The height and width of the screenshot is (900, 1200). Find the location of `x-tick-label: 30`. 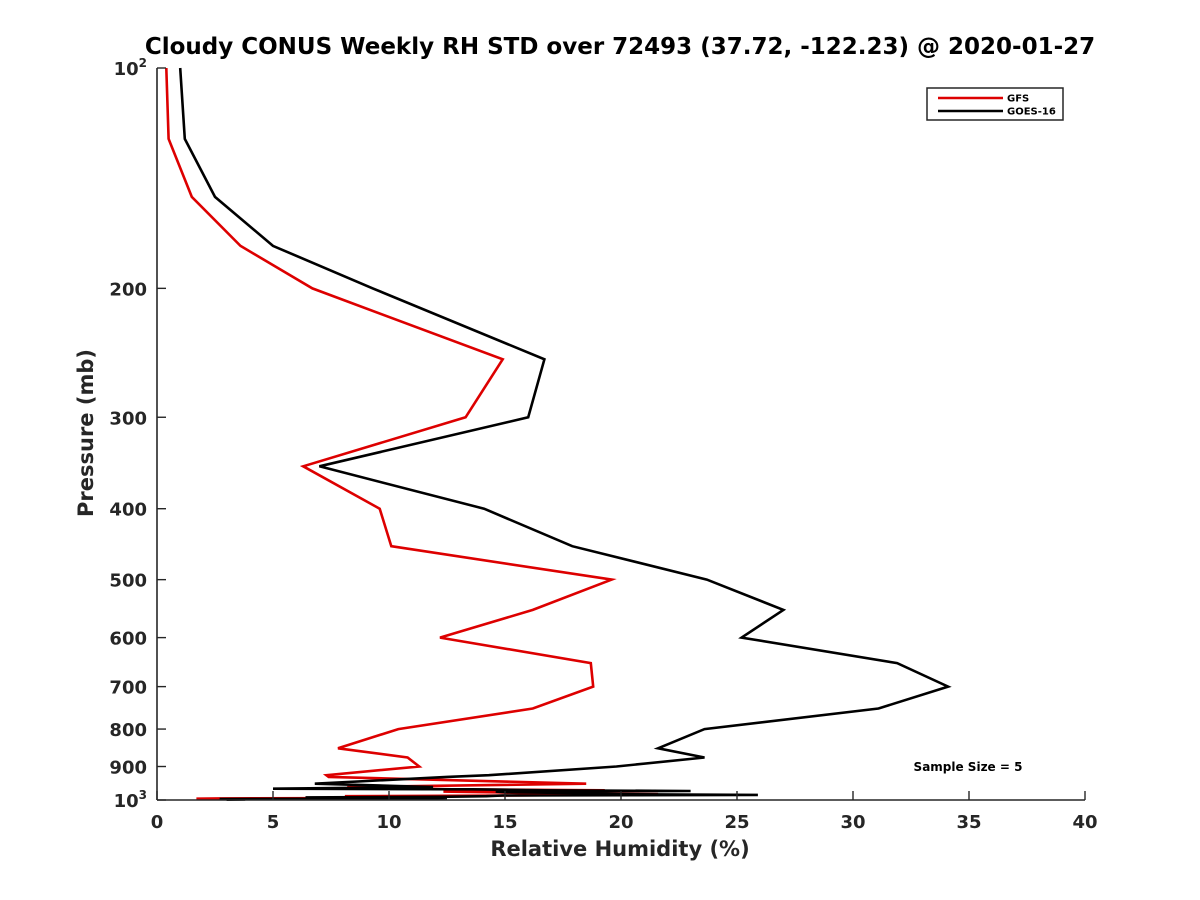

x-tick-label: 30 is located at coordinates (852, 822).